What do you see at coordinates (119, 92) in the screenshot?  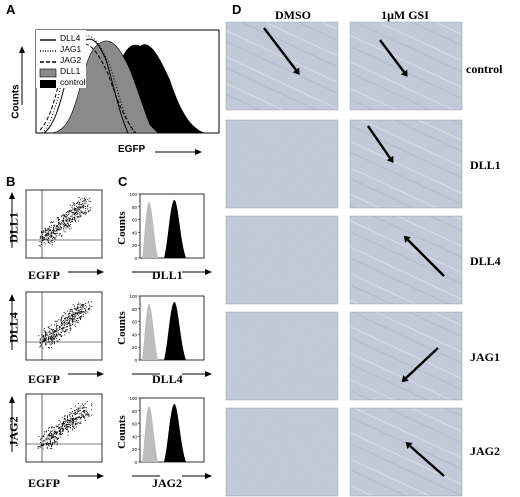 I see `panel-a-histogram` at bounding box center [119, 92].